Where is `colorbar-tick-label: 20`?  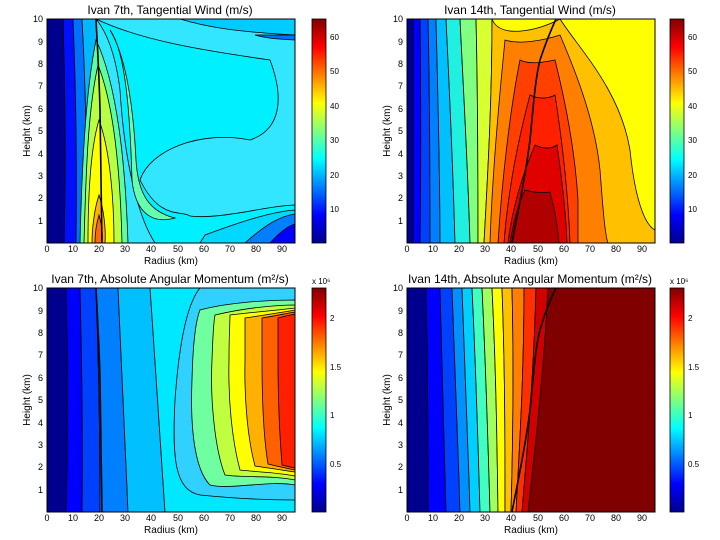
colorbar-tick-label: 20 is located at coordinates (334, 175).